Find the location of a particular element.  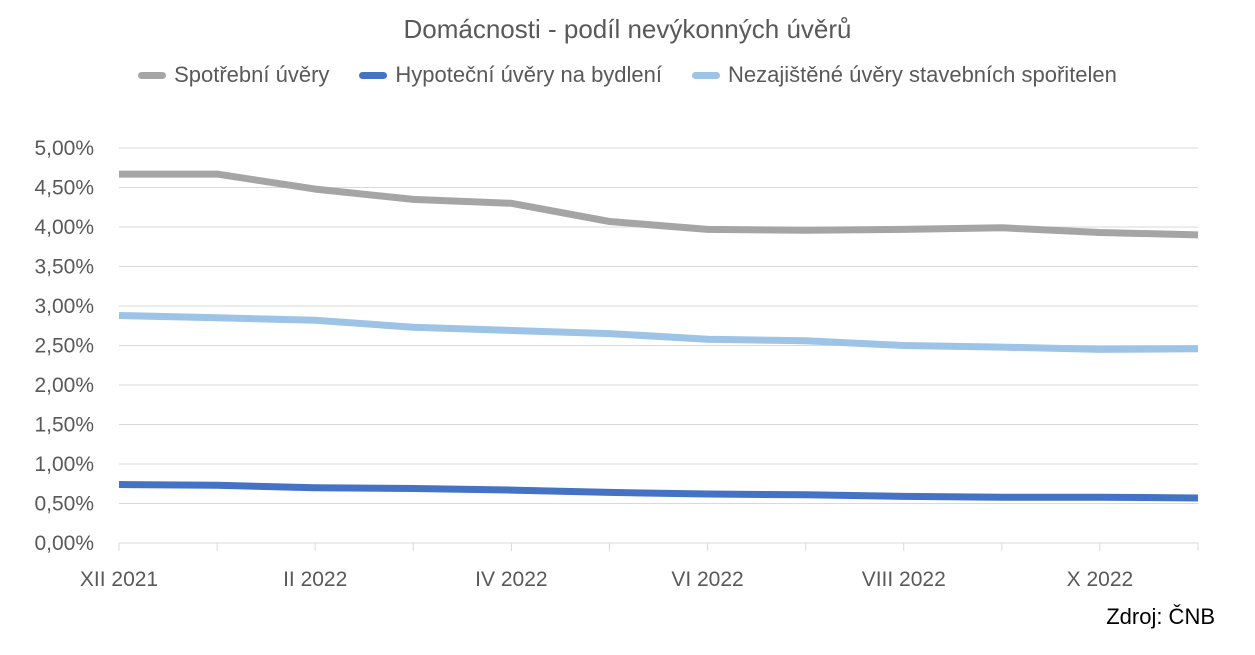

legend-item-consumer: Spotřební úvěry is located at coordinates (233, 75).